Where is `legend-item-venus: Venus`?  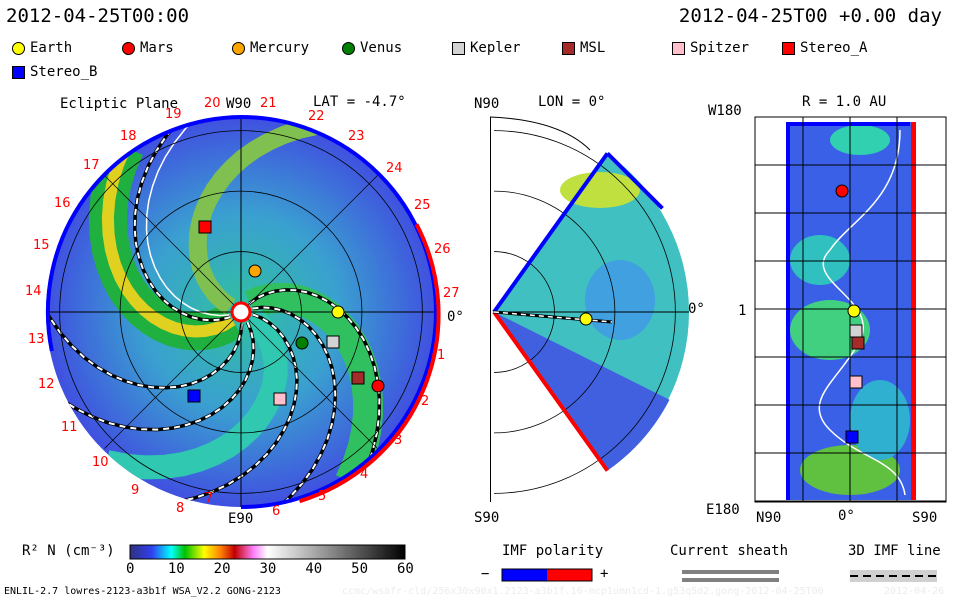 legend-item-venus: Venus is located at coordinates (372, 48).